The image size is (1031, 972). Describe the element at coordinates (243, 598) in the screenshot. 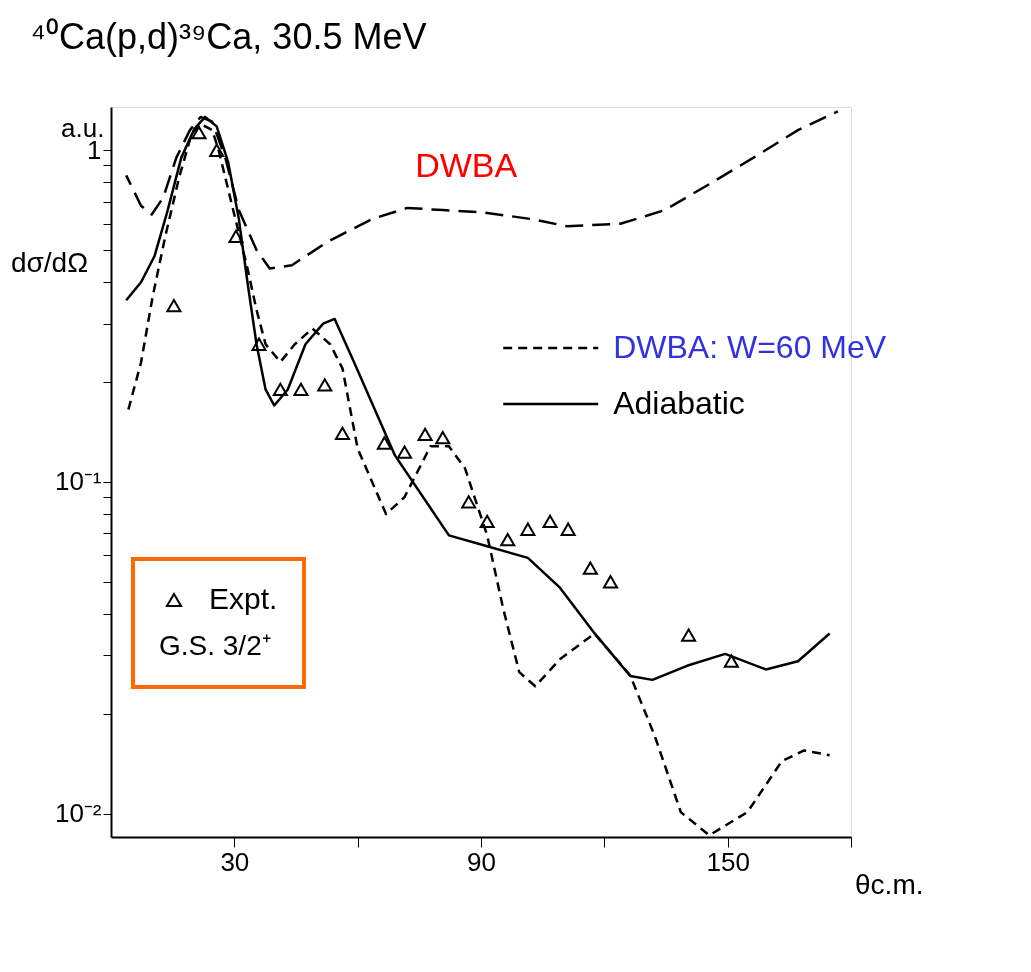

I see `legend-label: Expt.` at that location.